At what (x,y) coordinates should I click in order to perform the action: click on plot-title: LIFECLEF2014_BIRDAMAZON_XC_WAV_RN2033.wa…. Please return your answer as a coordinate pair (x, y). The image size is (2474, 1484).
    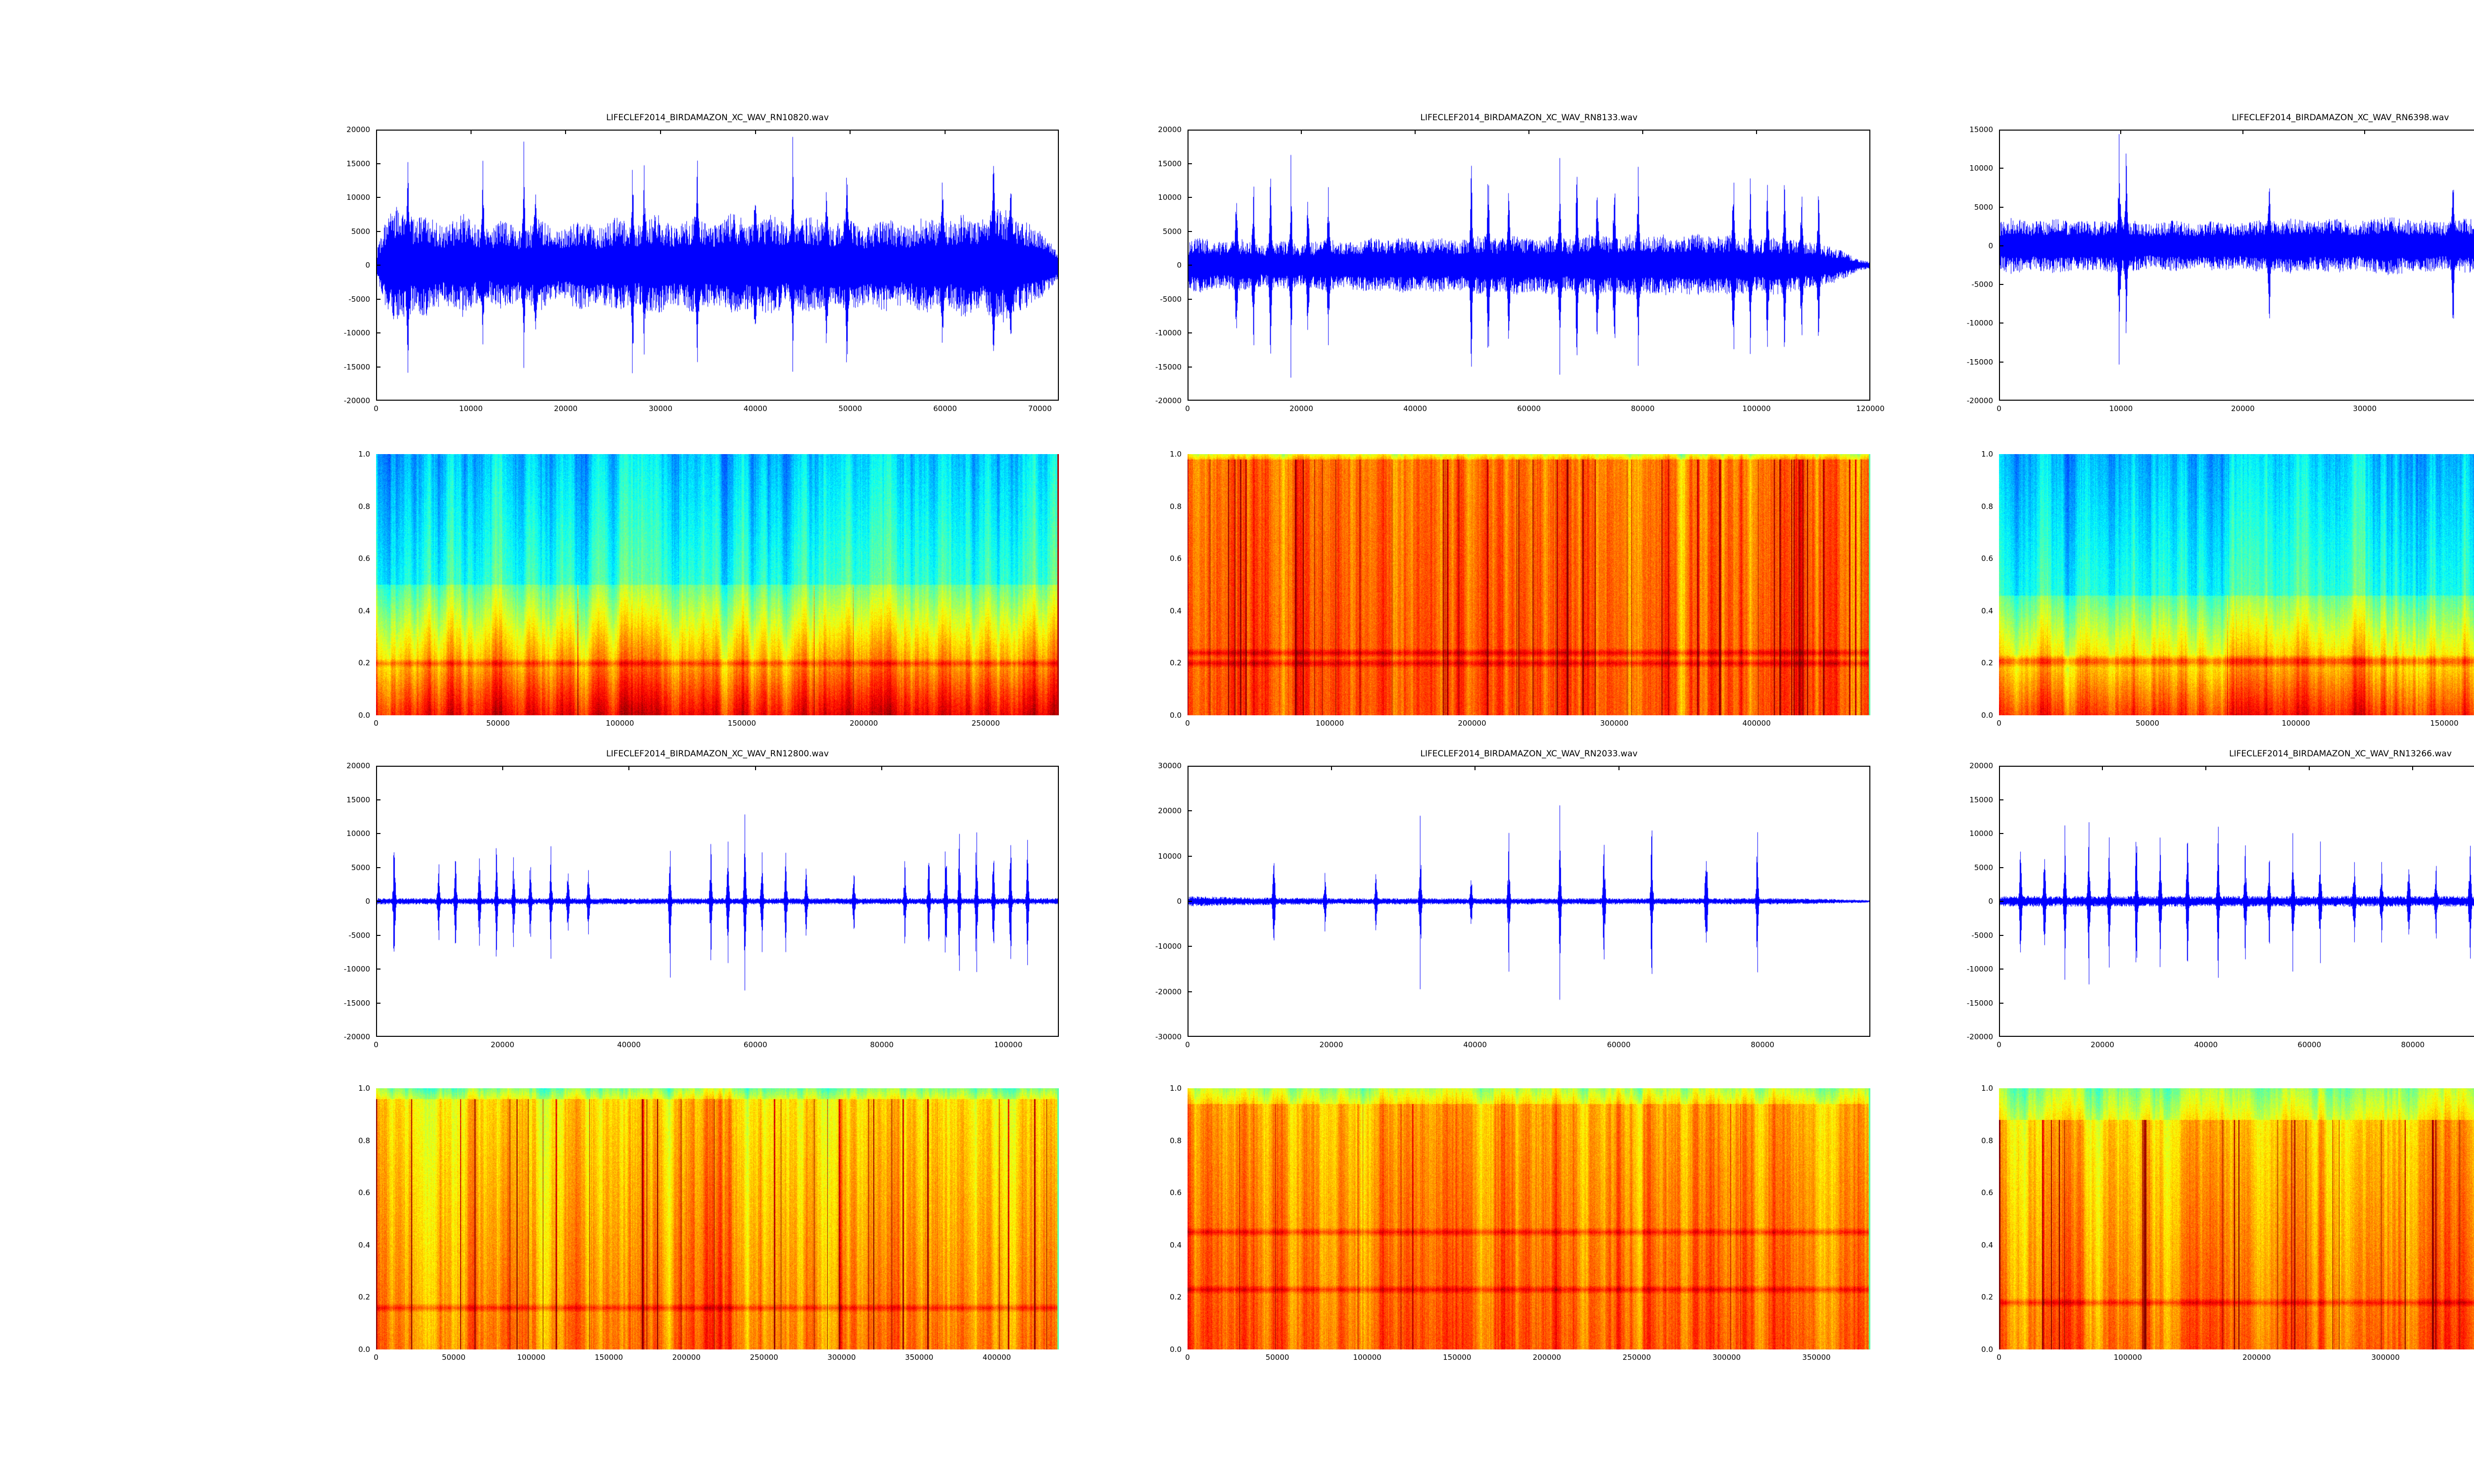
    Looking at the image, I should click on (1529, 754).